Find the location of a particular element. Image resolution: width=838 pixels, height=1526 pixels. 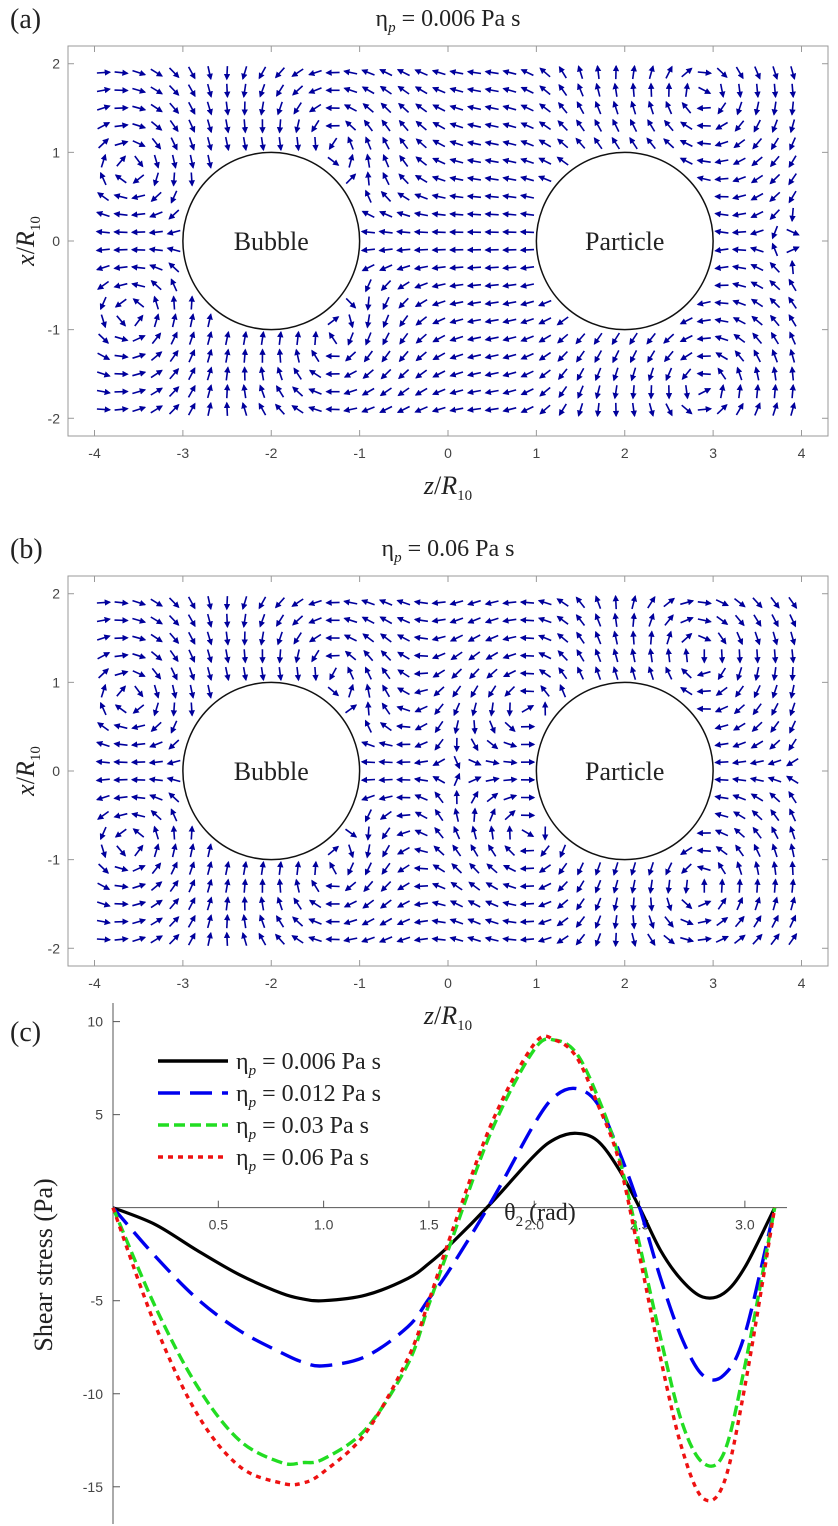

y-tick-label: -1 is located at coordinates (54, 330).